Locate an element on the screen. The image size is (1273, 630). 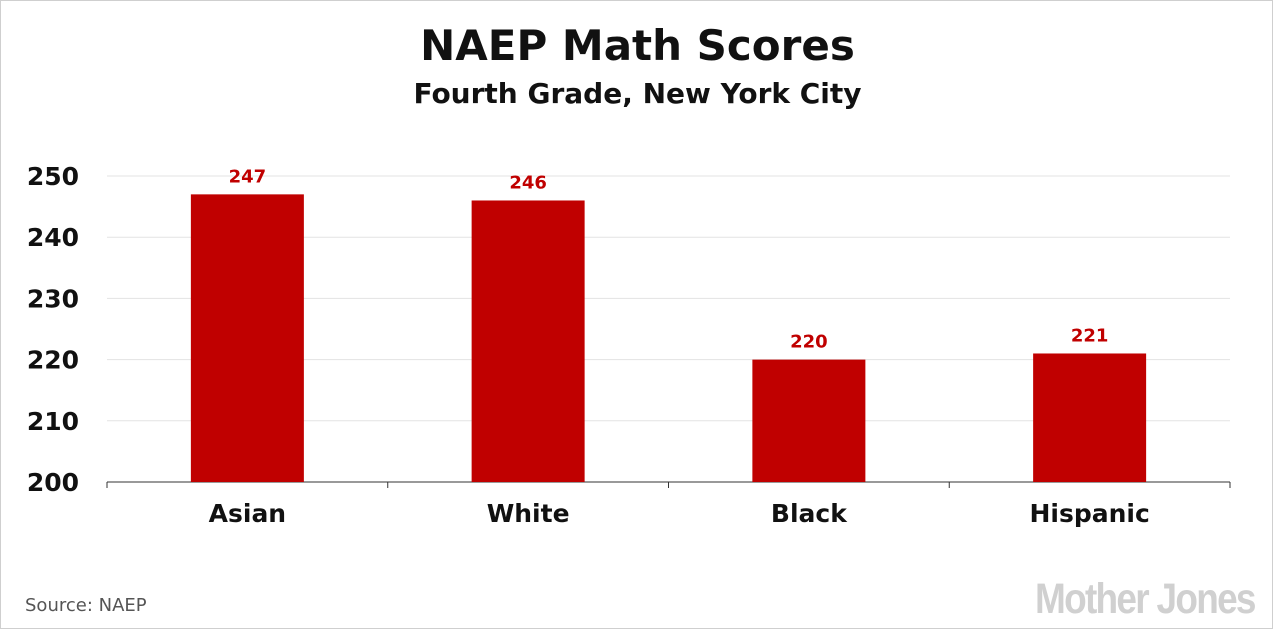
x-tick-label: Asian is located at coordinates (247, 513).